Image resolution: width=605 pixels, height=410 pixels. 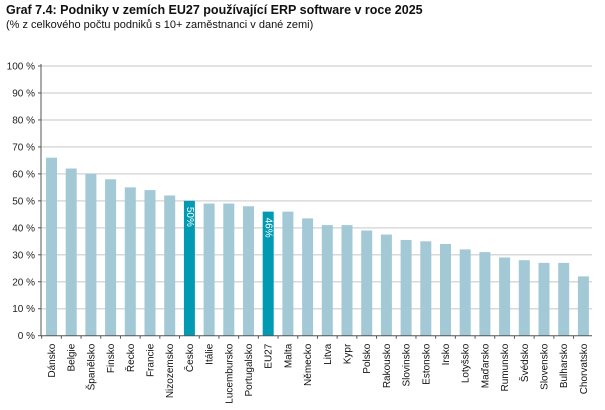 What do you see at coordinates (524, 298) in the screenshot?
I see `bar-švédsko` at bounding box center [524, 298].